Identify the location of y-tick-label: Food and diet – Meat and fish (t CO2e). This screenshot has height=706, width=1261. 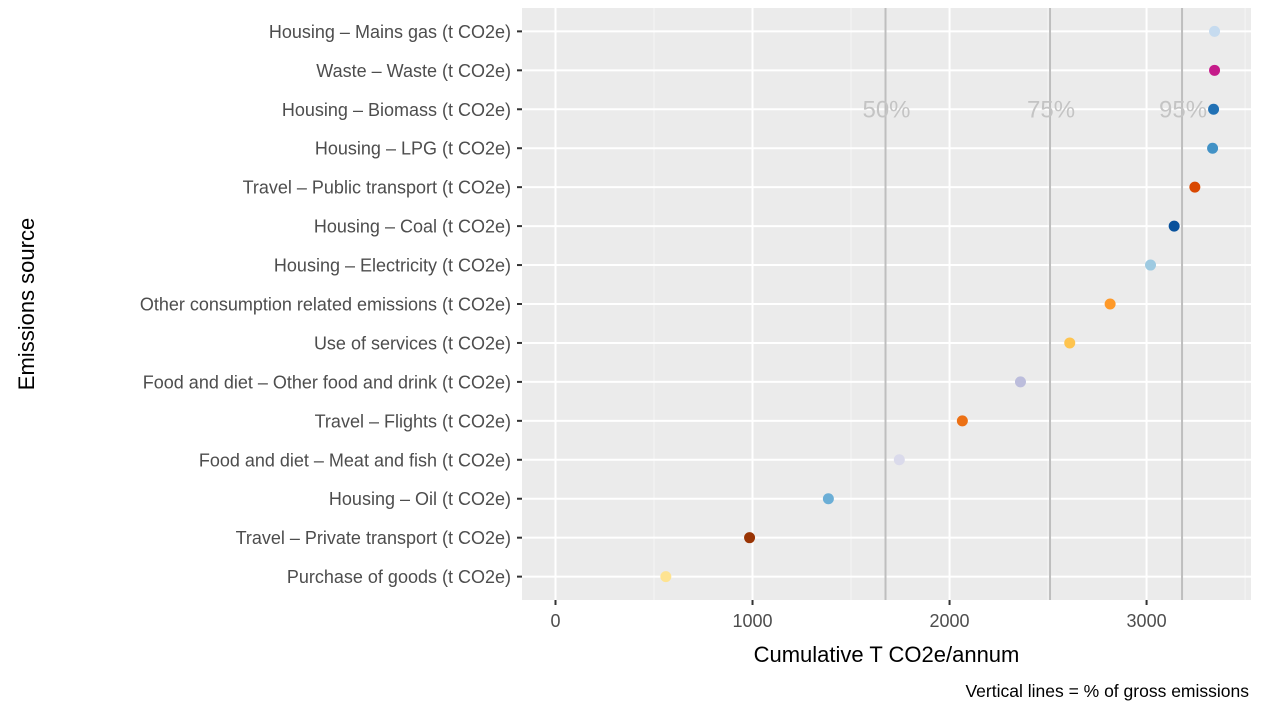
(355, 460).